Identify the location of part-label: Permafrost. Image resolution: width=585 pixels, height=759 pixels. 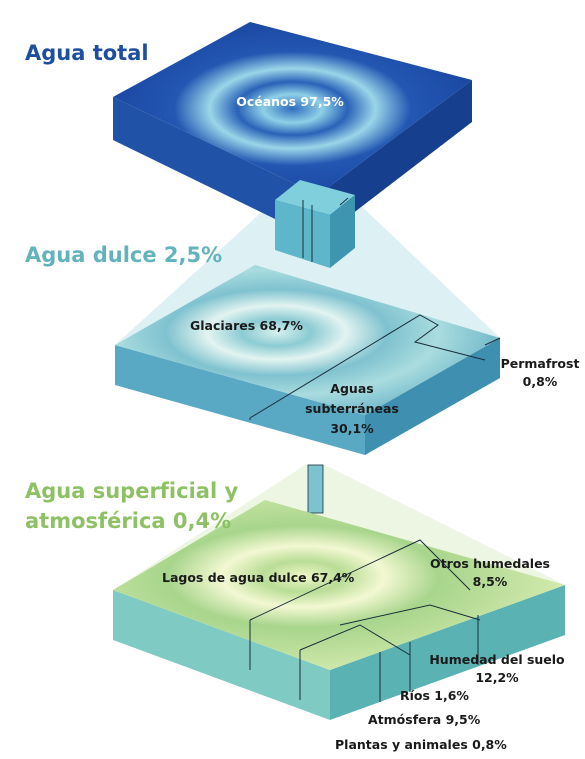
(540, 363).